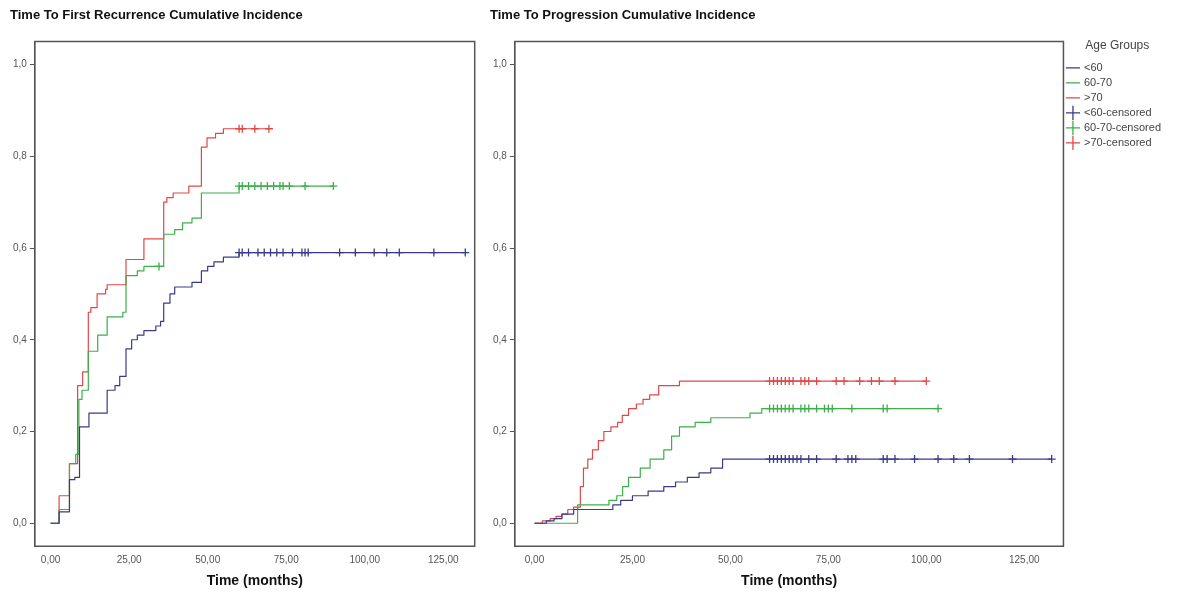 This screenshot has height=604, width=1181. Describe the element at coordinates (1117, 111) in the screenshot. I see `legend-label: <60-censored` at that location.